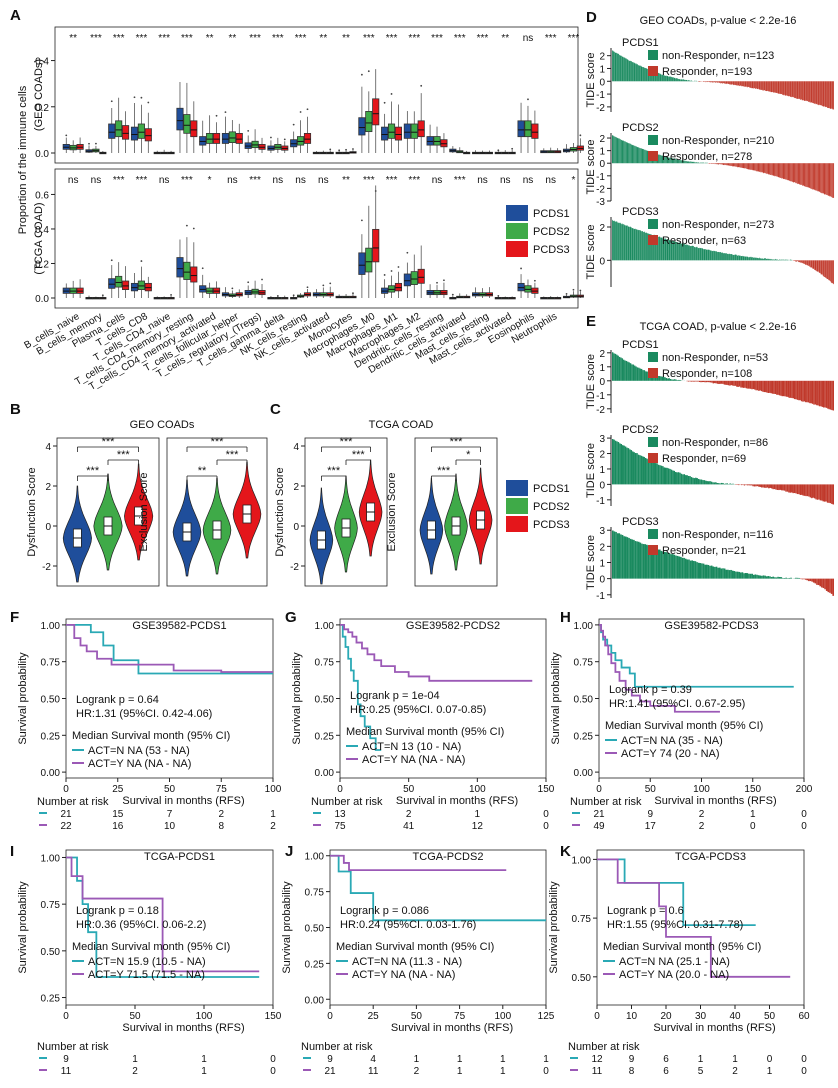 The width and height of the screenshot is (838, 1088). I want to click on panelG-xtick-label: 0, so click(340, 789).